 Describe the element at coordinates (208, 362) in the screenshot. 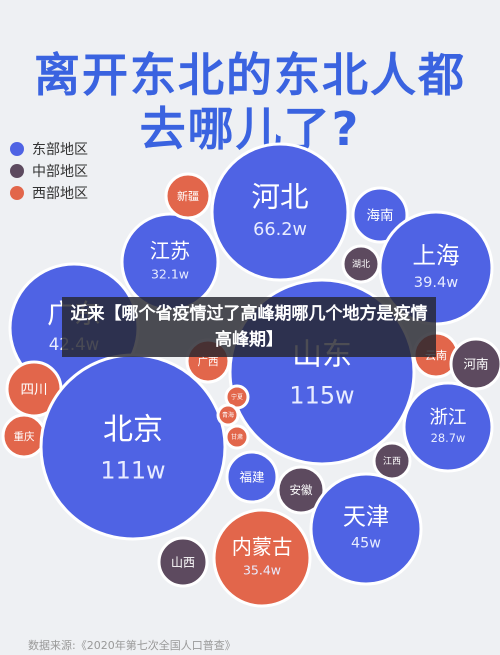

I see `bubble-name: 广西` at that location.